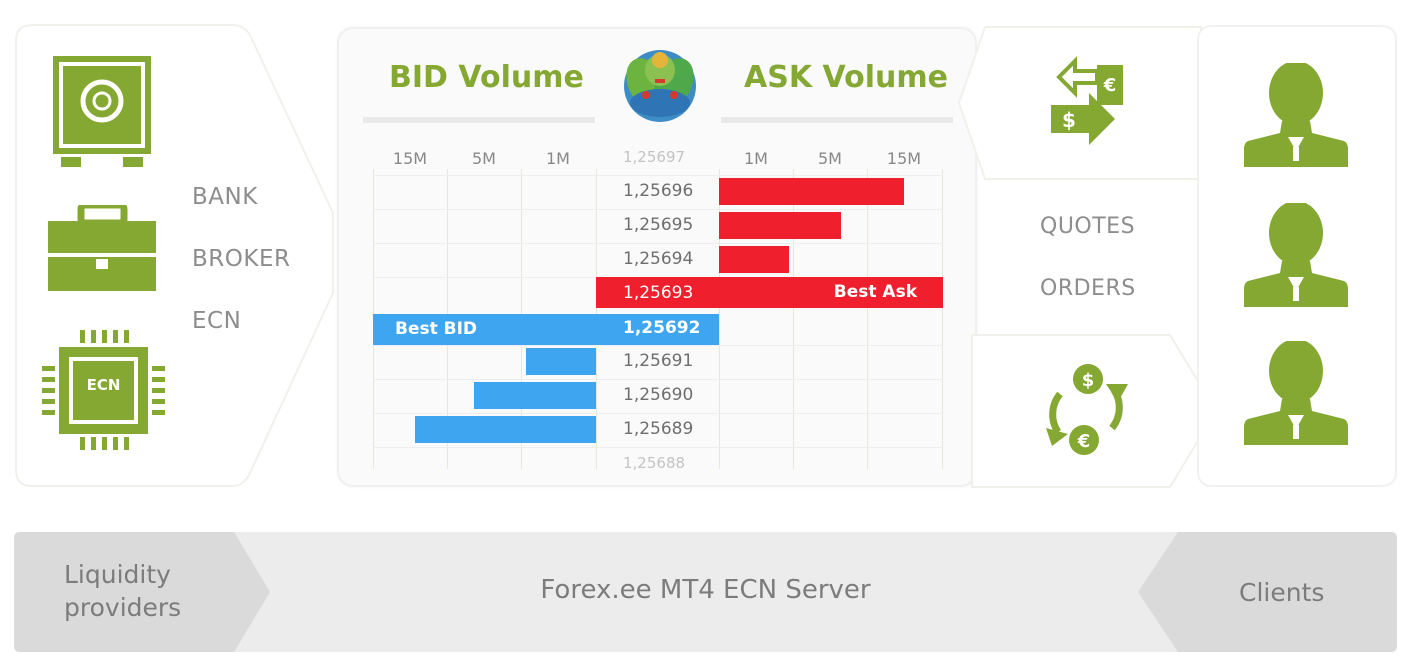 The width and height of the screenshot is (1409, 662). What do you see at coordinates (486, 77) in the screenshot?
I see `bid-volume-title: BID Volume` at bounding box center [486, 77].